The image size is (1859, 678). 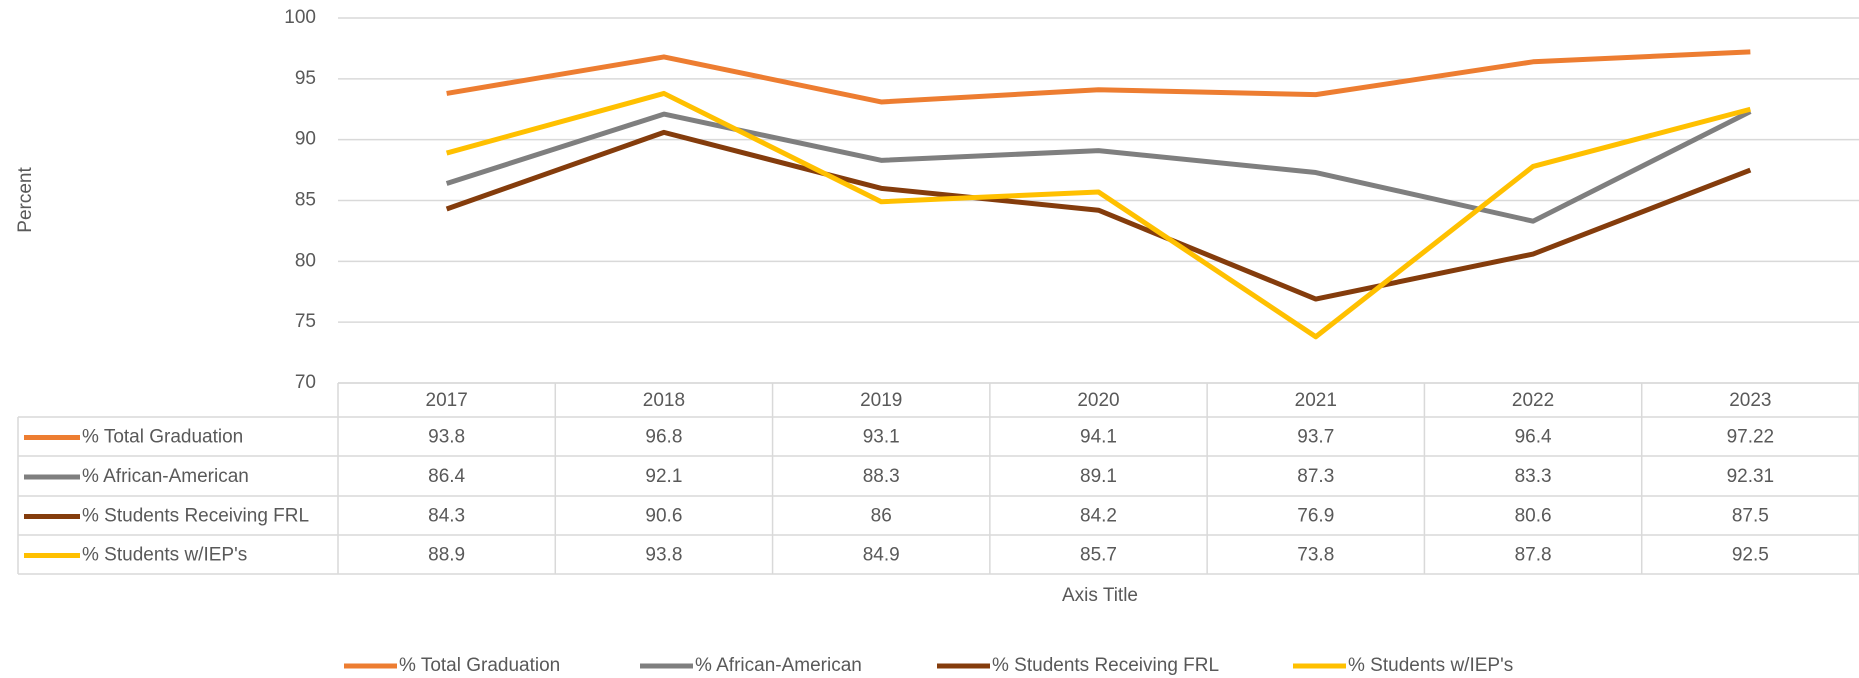 I want to click on table-cell: 93.1, so click(x=881, y=437).